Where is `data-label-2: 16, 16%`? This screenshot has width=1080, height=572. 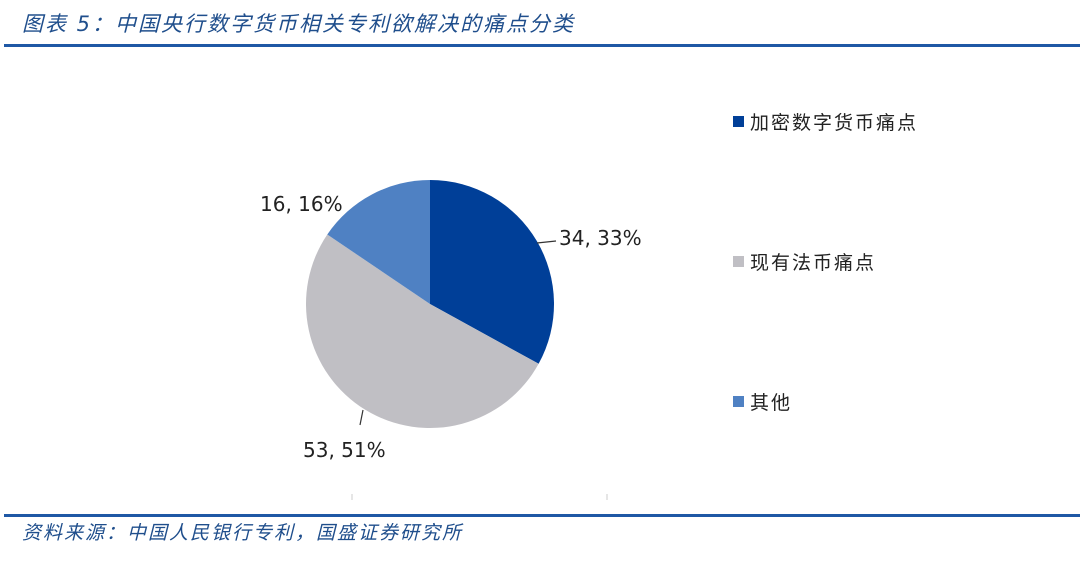
data-label-2: 16, 16% is located at coordinates (301, 204).